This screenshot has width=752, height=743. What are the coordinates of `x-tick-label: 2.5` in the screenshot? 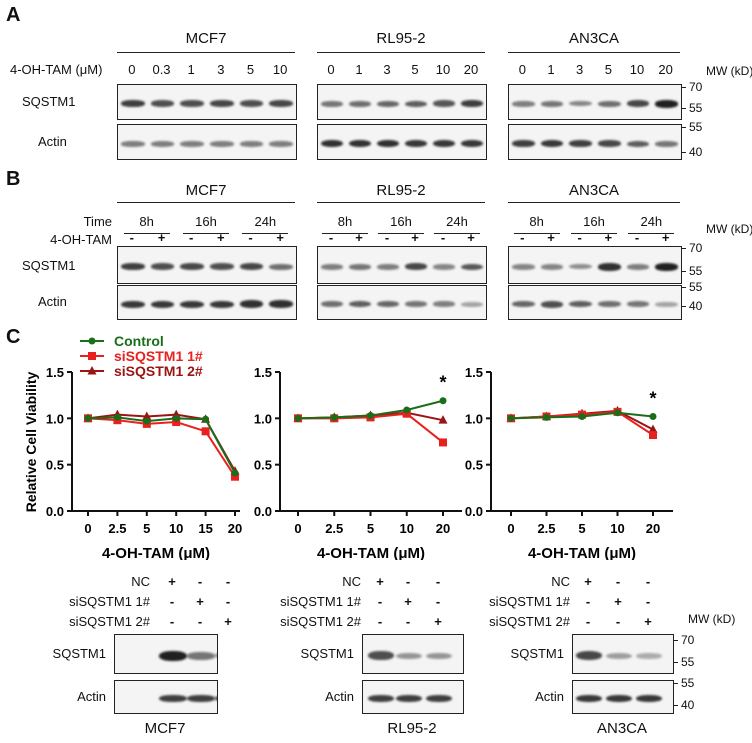 It's located at (117, 528).